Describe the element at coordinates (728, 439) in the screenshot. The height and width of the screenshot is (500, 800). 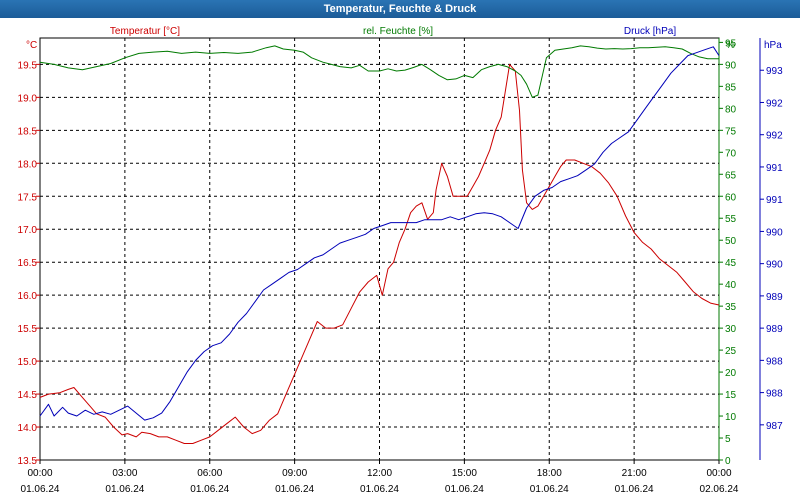
I see `humidity-tick-label: 5` at that location.